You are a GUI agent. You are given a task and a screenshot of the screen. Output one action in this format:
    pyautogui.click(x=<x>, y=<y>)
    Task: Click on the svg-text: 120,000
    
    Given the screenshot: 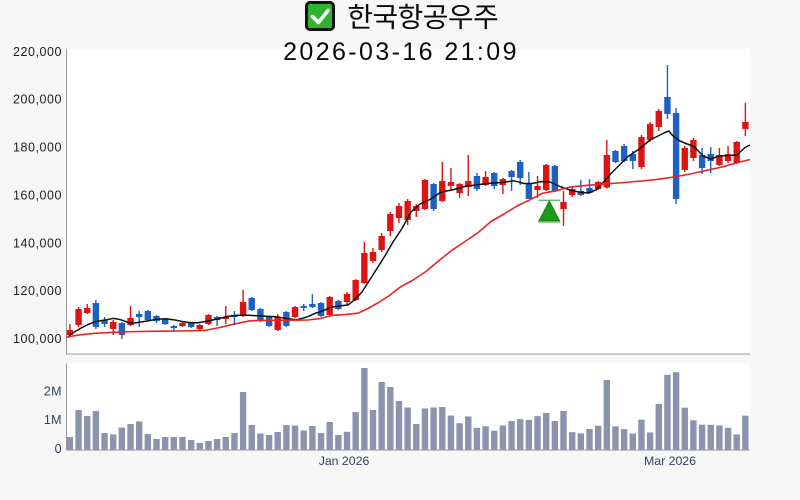 What is the action you would take?
    pyautogui.click(x=37, y=291)
    